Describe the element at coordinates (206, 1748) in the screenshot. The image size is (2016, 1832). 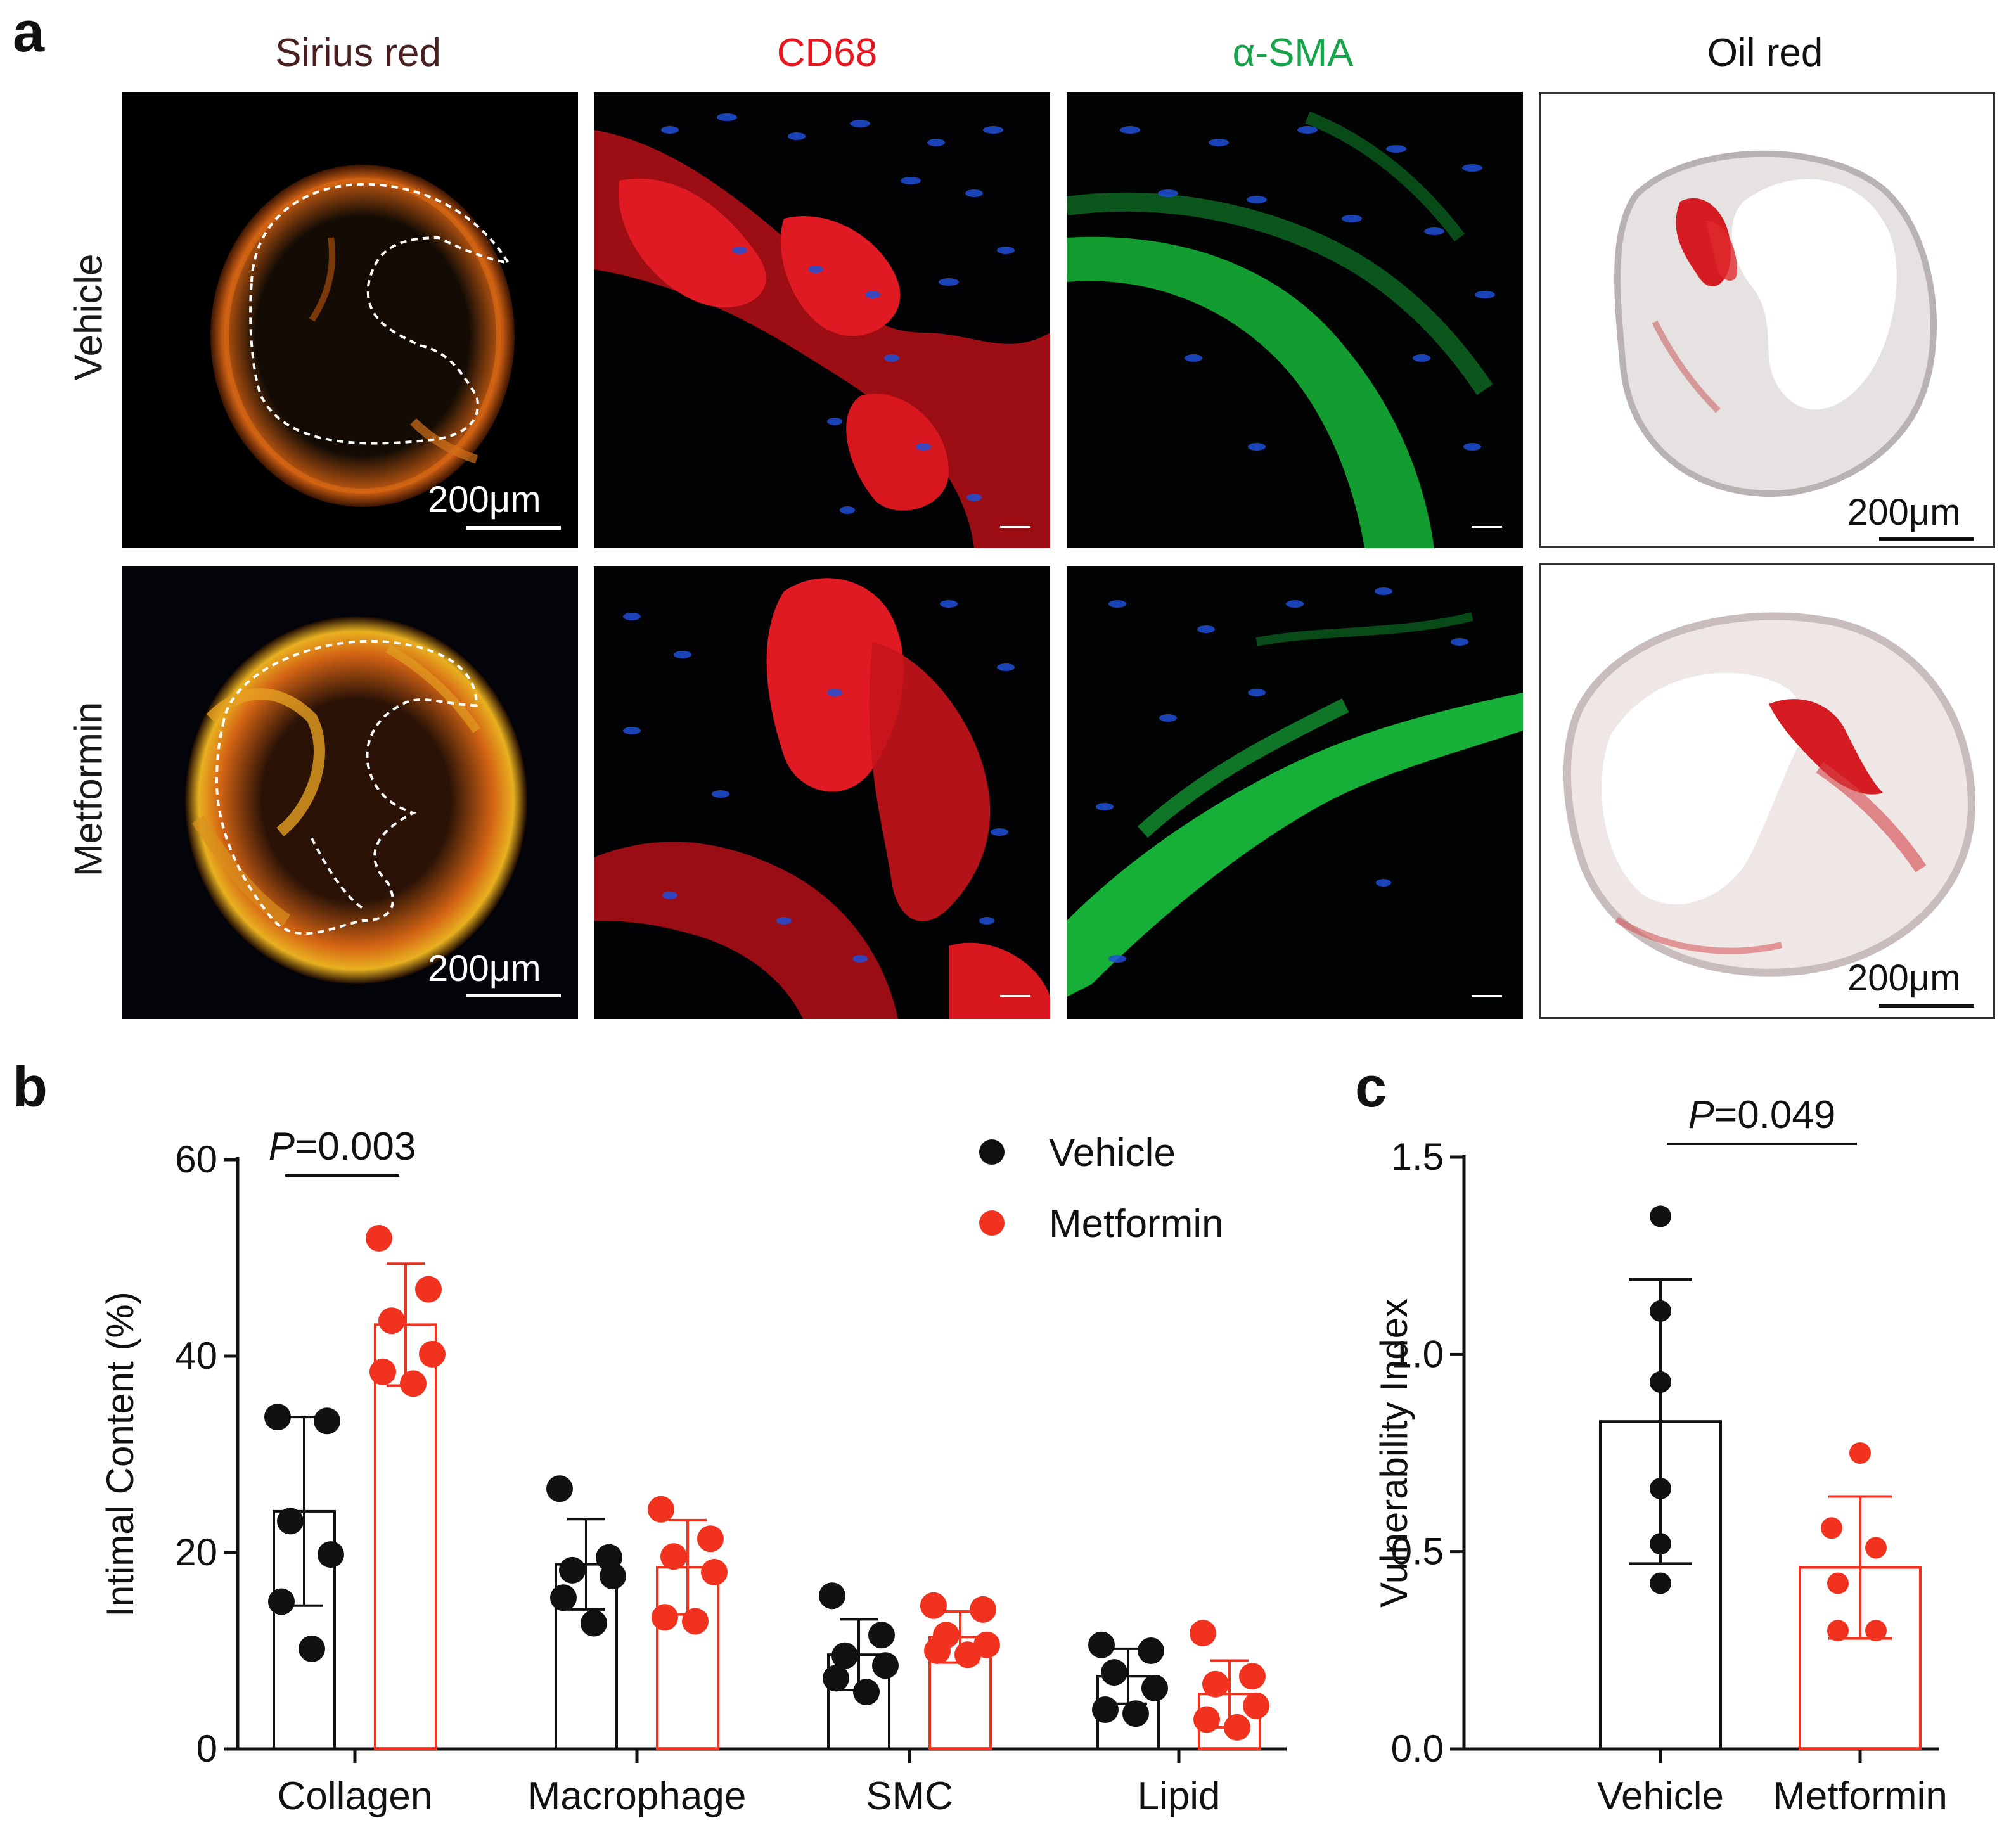
I see `y-tick-label: 0` at that location.